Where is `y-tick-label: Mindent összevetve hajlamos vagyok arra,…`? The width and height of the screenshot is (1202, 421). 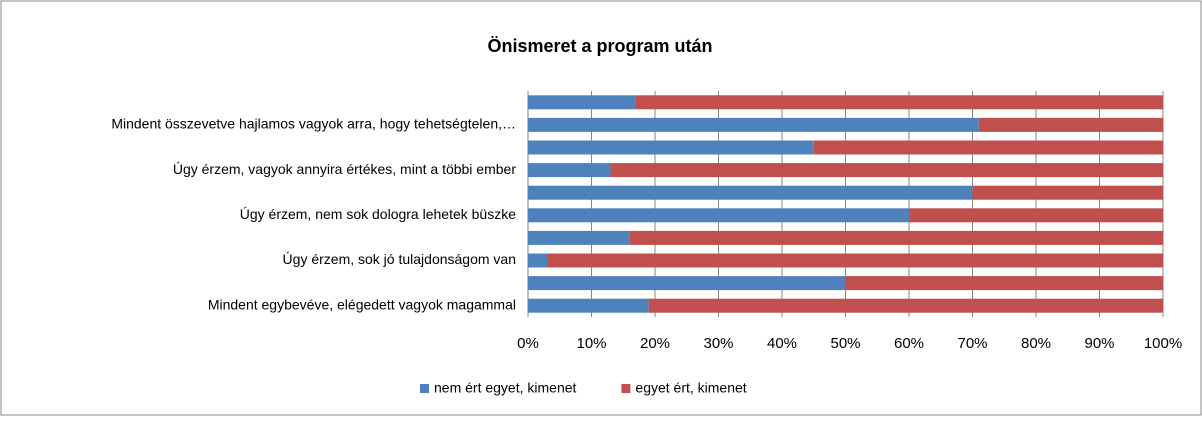
y-tick-label: Mindent összevetve hajlamos vagyok arra,… is located at coordinates (313, 124).